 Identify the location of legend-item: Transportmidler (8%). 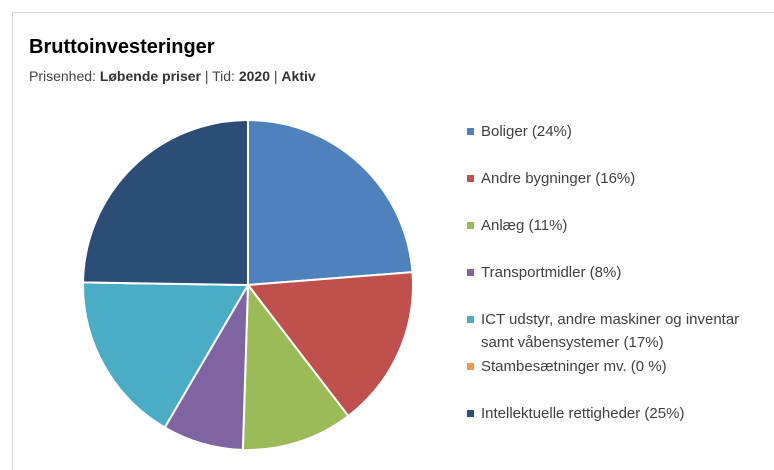
(617, 272).